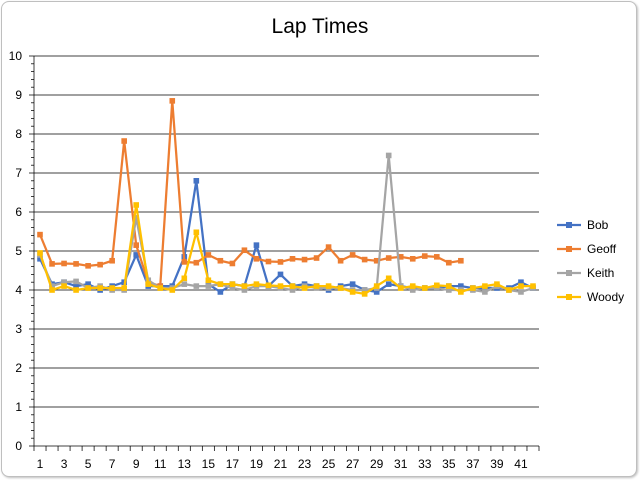 The image size is (640, 480). What do you see at coordinates (16, 56) in the screenshot?
I see `y-tick-label: 10` at bounding box center [16, 56].